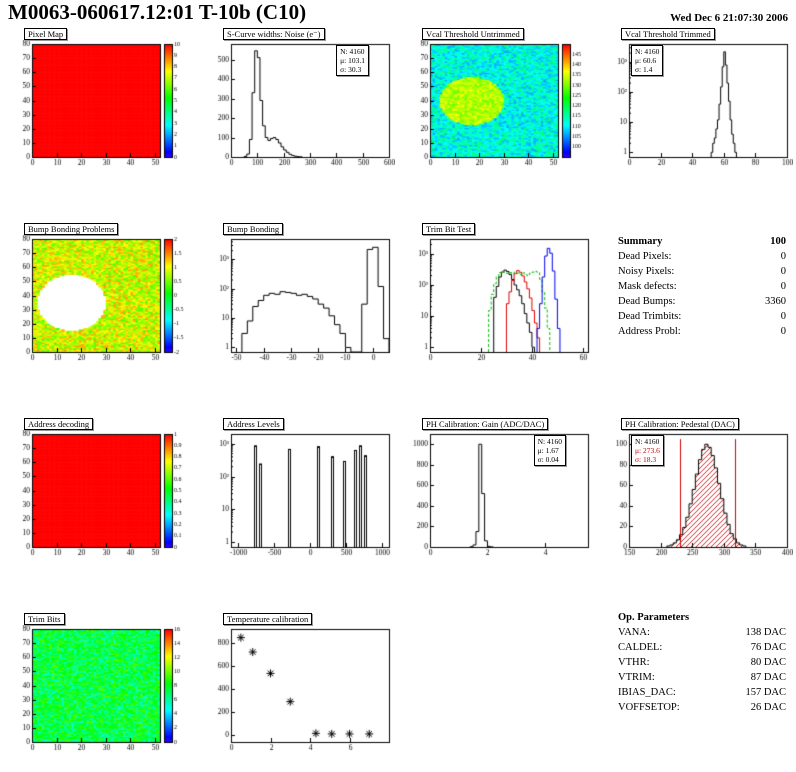  What do you see at coordinates (702, 677) in the screenshot?
I see `op-row-vtrim: VTRIM: 87 DAC` at bounding box center [702, 677].